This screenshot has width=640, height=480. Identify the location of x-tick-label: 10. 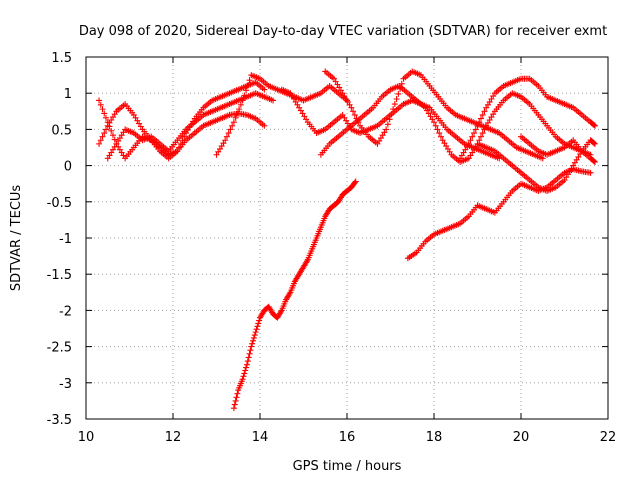
(86, 437).